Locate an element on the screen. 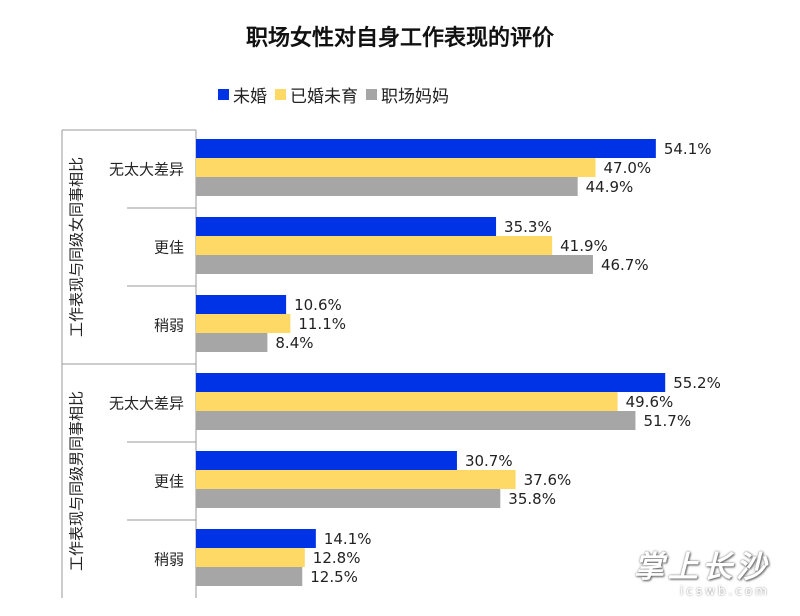 This screenshot has height=616, width=800. legend-label: 职场妈妈 is located at coordinates (415, 96).